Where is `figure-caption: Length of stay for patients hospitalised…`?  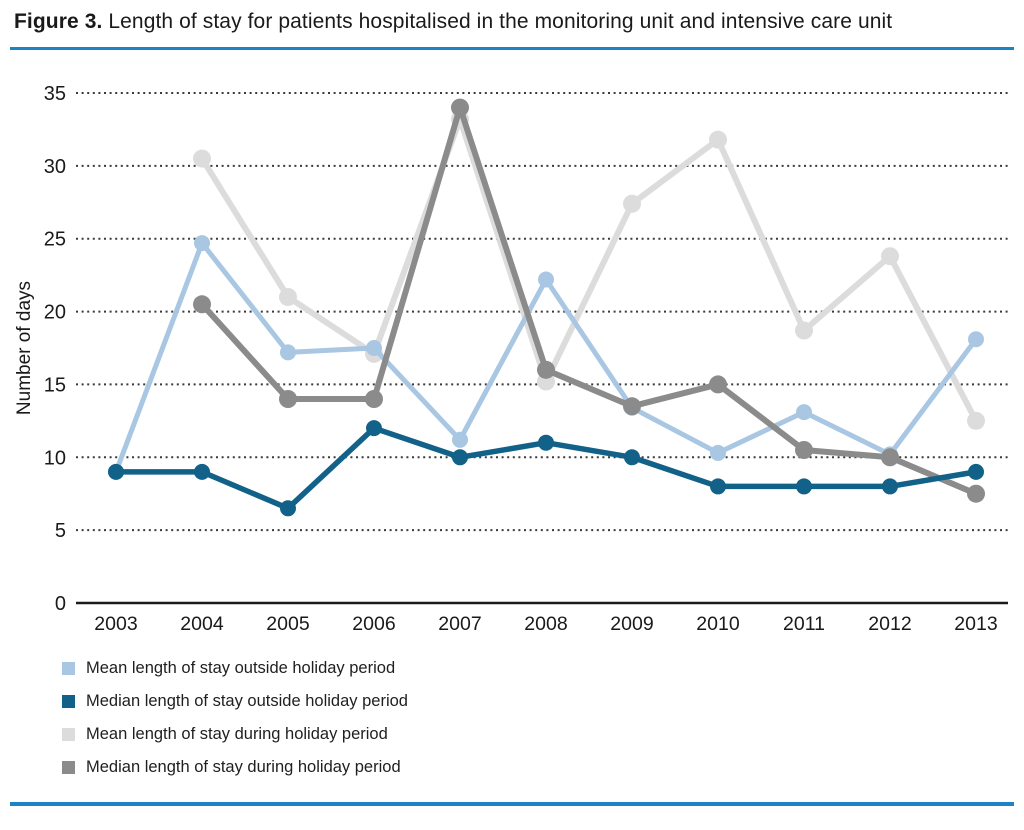 figure-caption: Length of stay for patients hospitalised… is located at coordinates (497, 21).